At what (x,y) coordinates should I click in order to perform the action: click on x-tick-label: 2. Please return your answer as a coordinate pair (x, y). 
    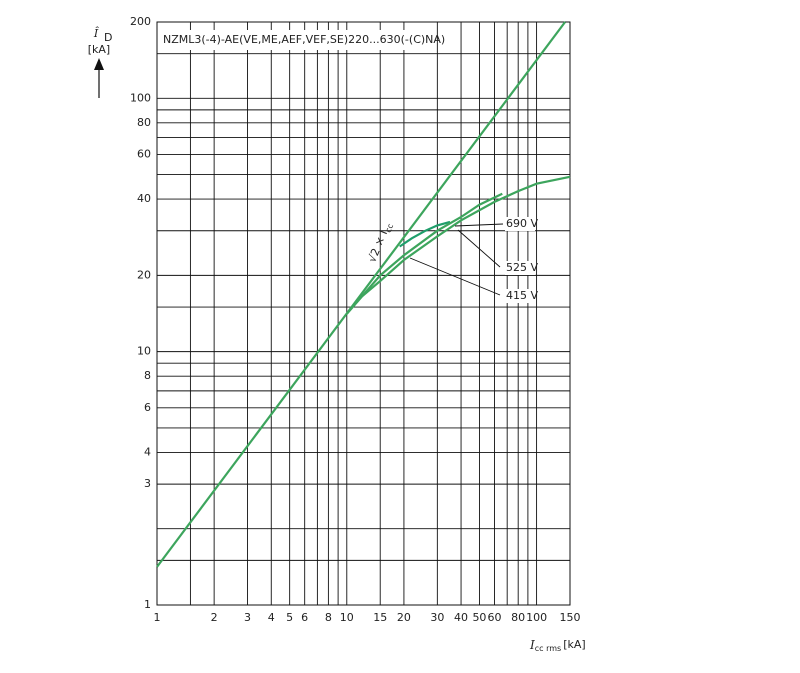
    Looking at the image, I should click on (214, 617).